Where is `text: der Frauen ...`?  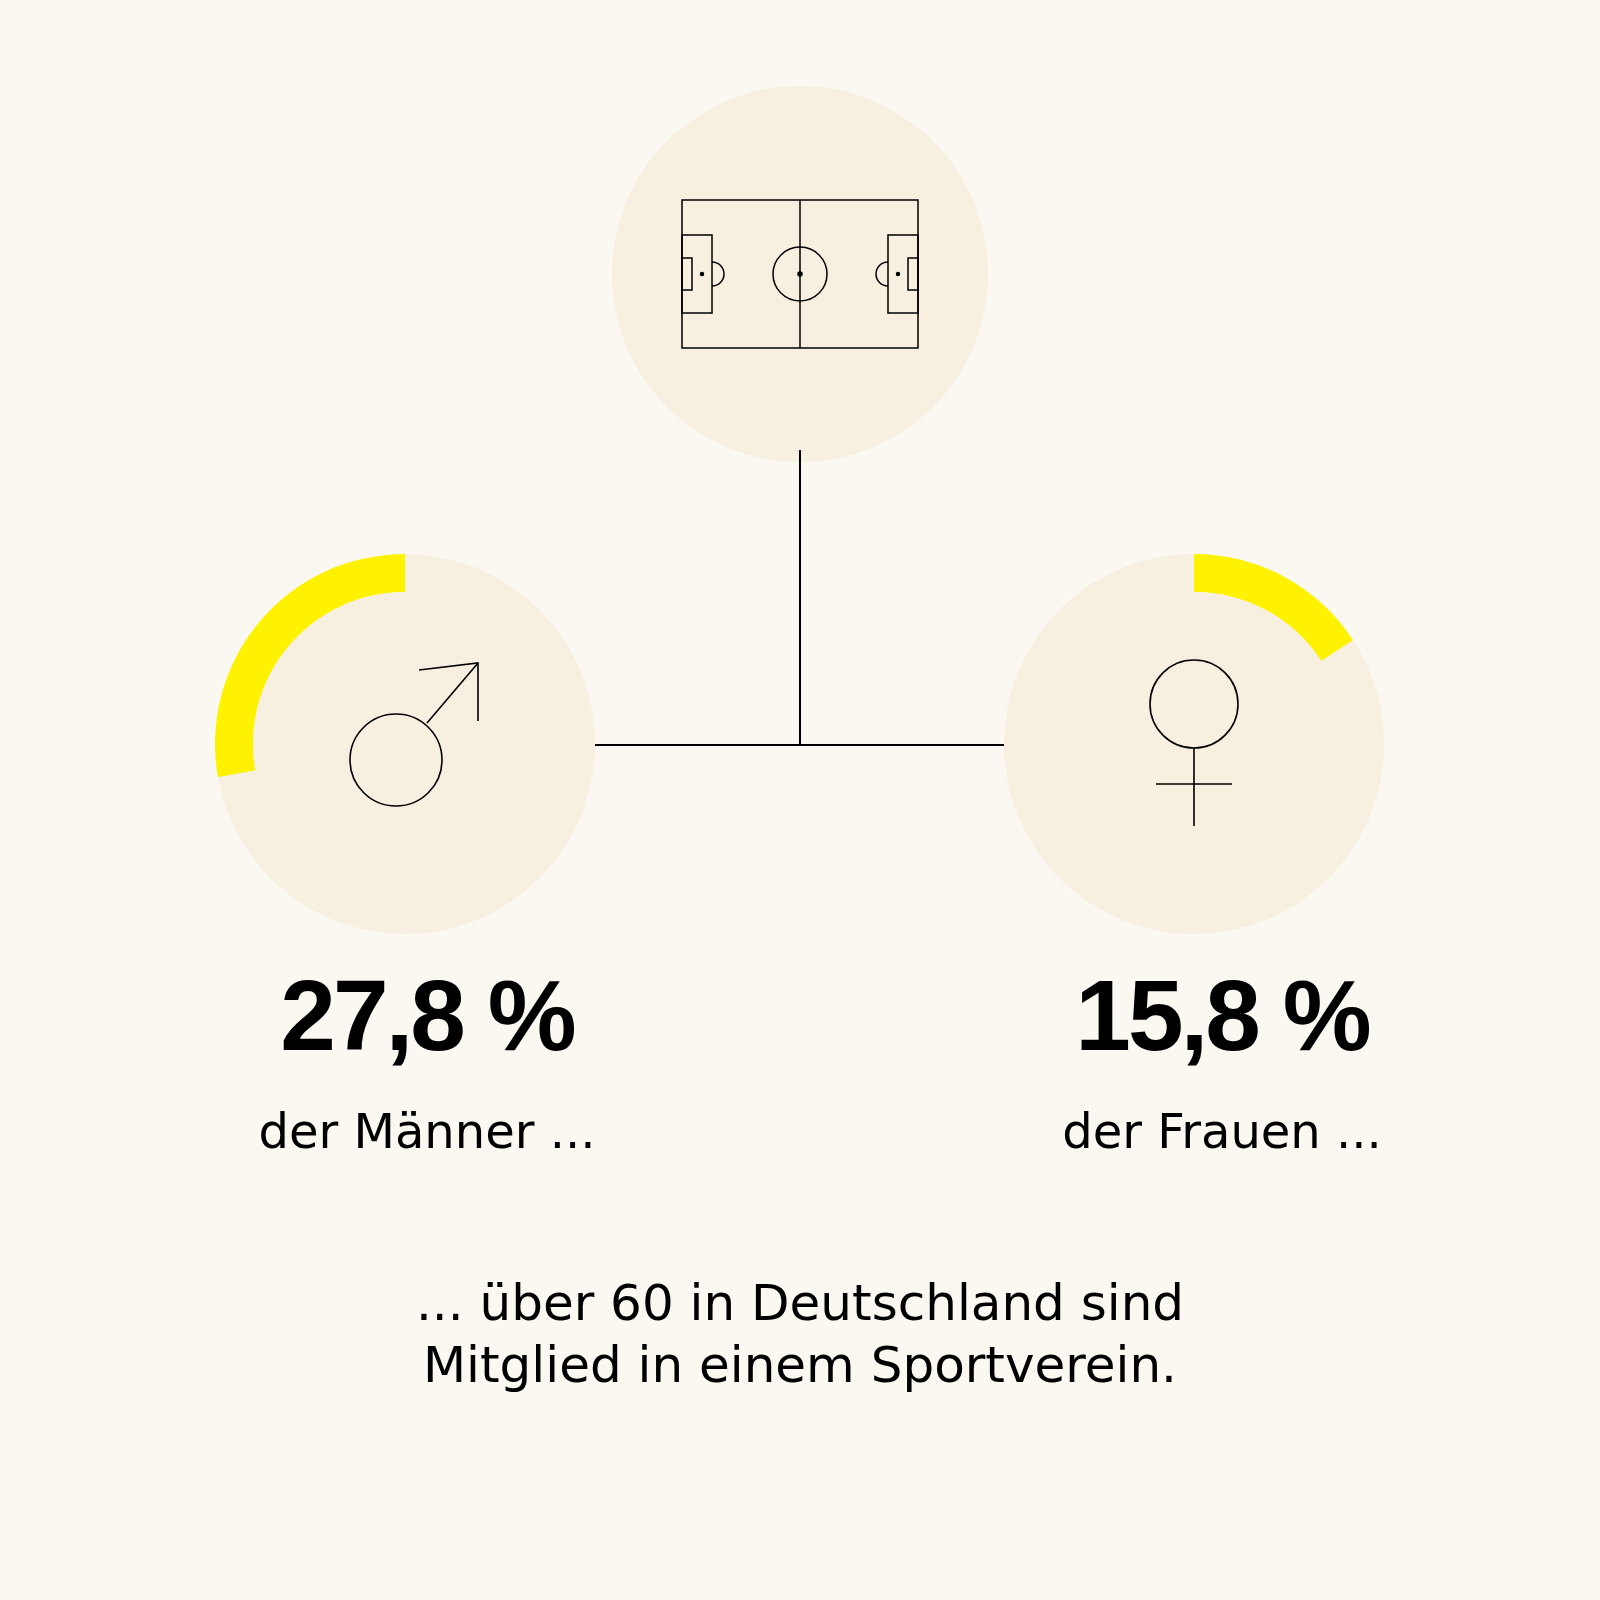
text: der Frauen ... is located at coordinates (1222, 1131).